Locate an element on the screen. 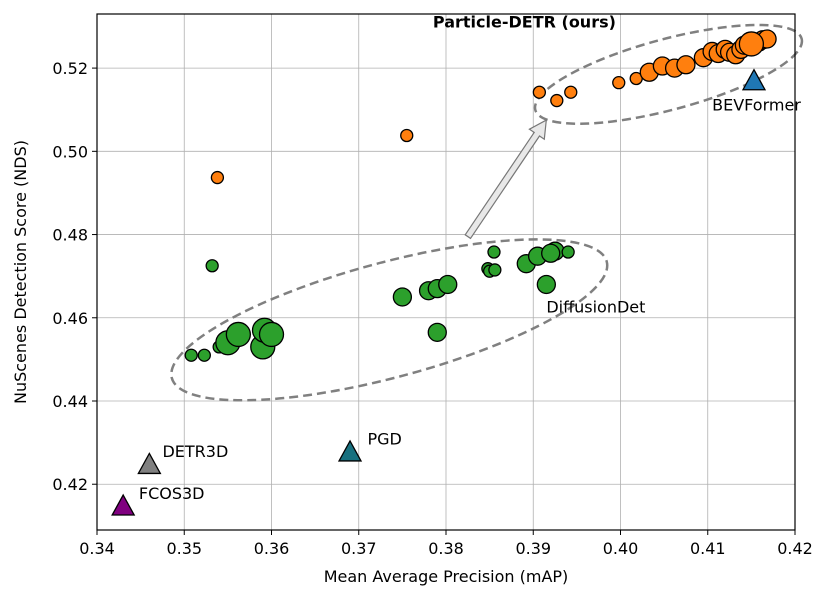 The width and height of the screenshot is (830, 606). y-tick-label: 0.44 is located at coordinates (70, 401).